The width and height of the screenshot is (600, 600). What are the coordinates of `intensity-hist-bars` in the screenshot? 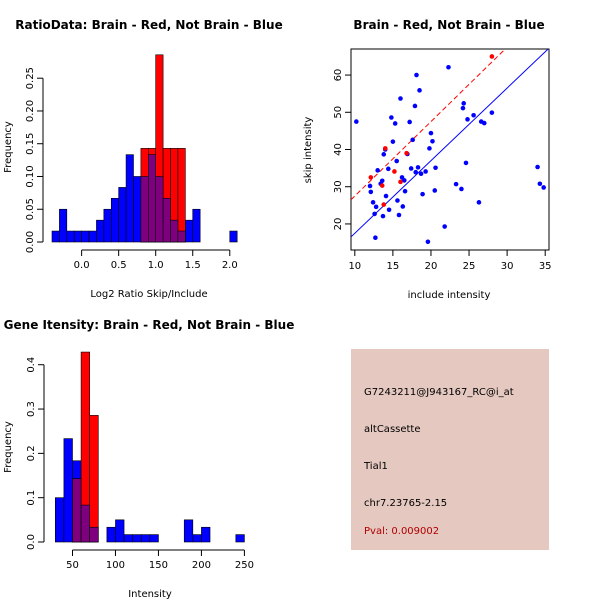 It's located at (149, 447).